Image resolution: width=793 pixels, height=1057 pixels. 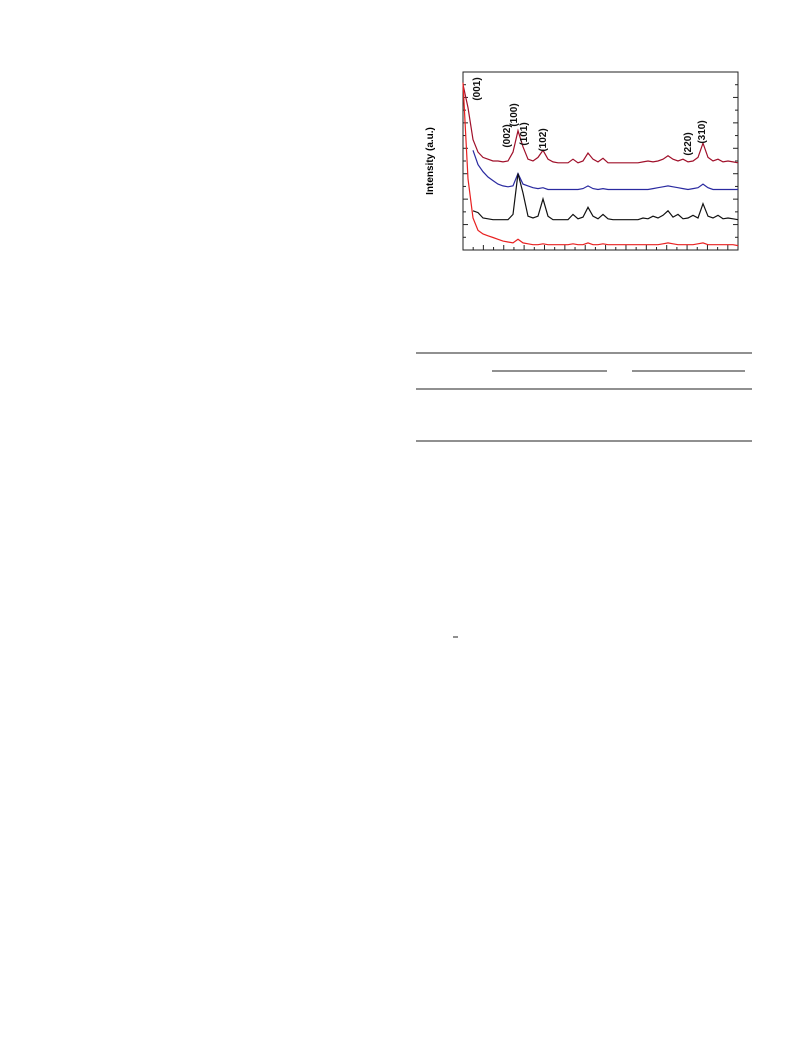 I want to click on peak-label: (220), so click(x=688, y=143).